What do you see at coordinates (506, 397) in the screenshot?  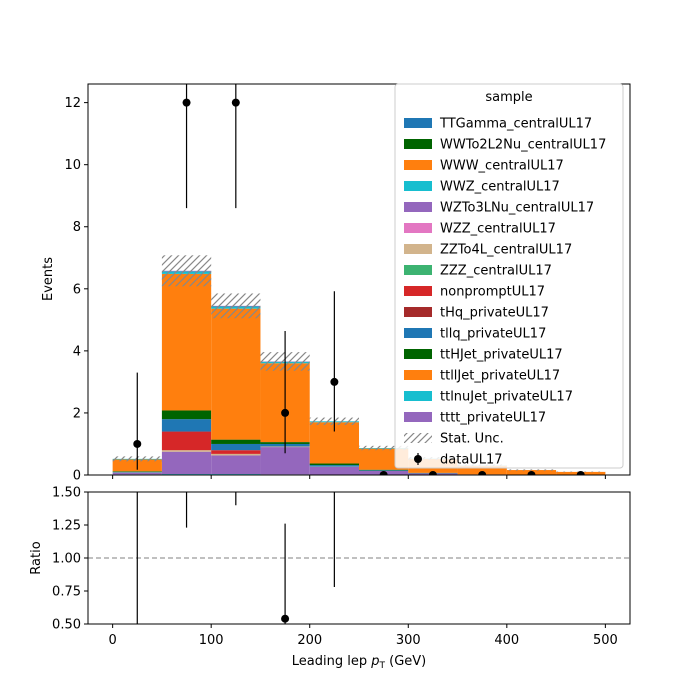 I see `legend-label-ttlnuJet_privateUL17: ttlnuJet_privateUL17` at bounding box center [506, 397].